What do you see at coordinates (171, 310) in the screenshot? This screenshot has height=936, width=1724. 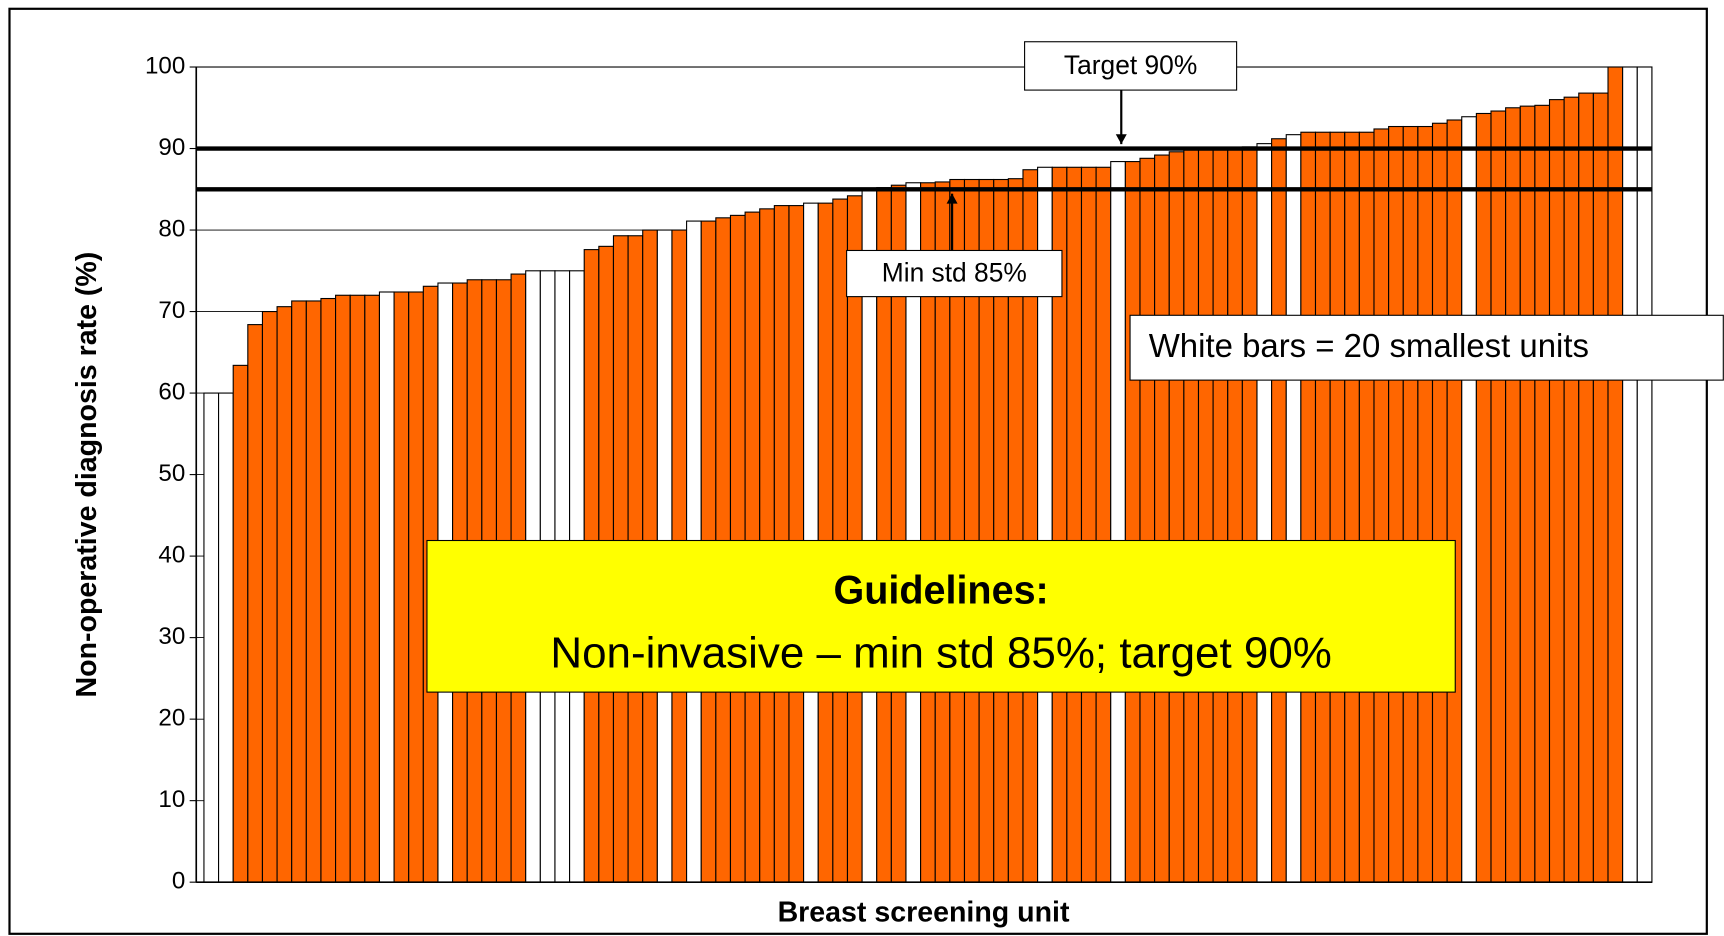 I see `y-tick-label: 70` at bounding box center [171, 310].